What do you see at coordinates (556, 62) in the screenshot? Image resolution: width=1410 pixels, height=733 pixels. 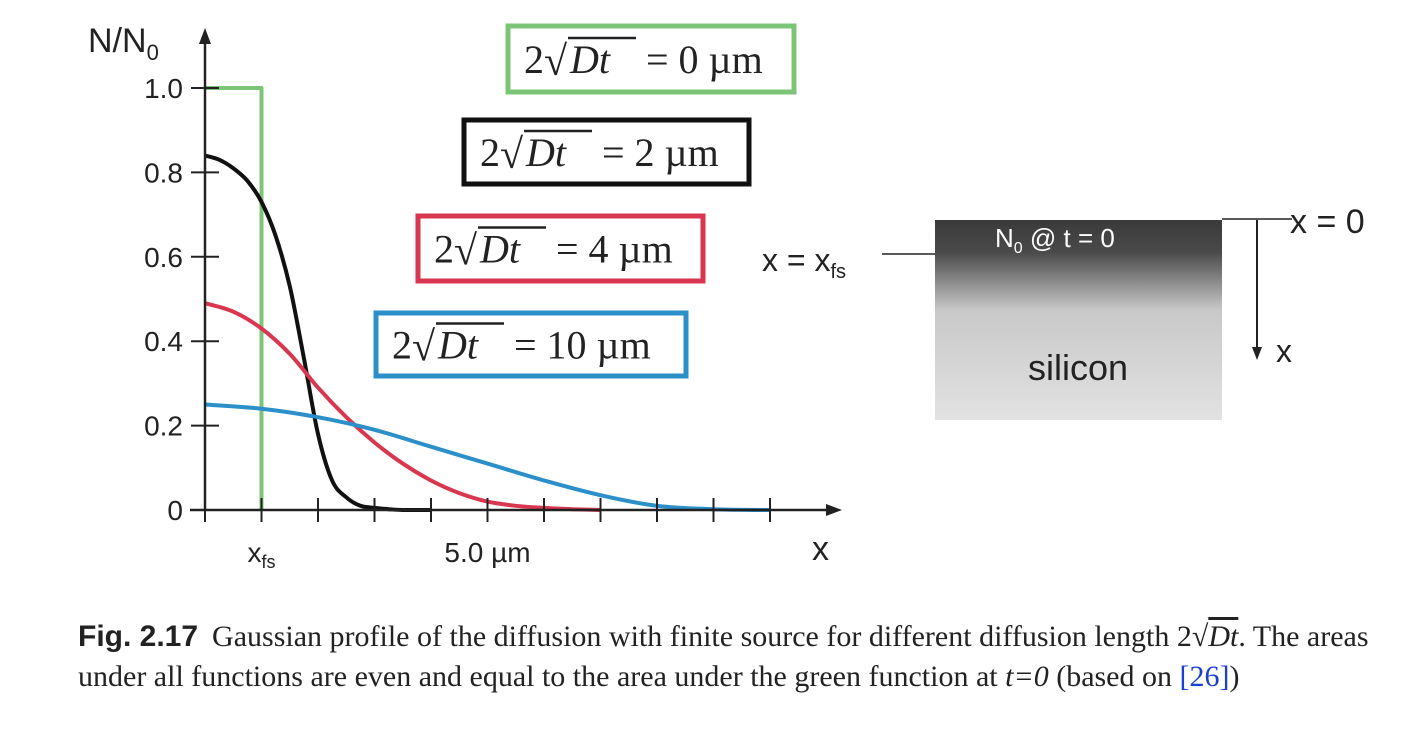 I see `legend-sqrt-0: √` at bounding box center [556, 62].